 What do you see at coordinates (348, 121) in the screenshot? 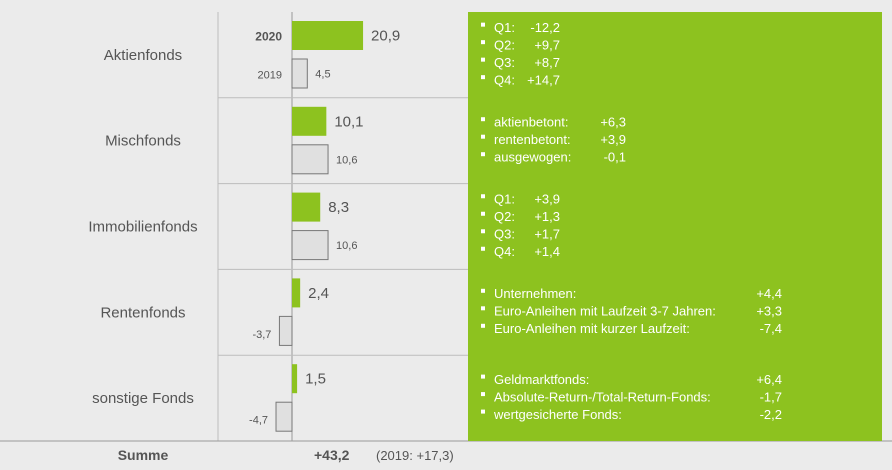
I see `bar-2020-value-label: 10,1` at bounding box center [348, 121].